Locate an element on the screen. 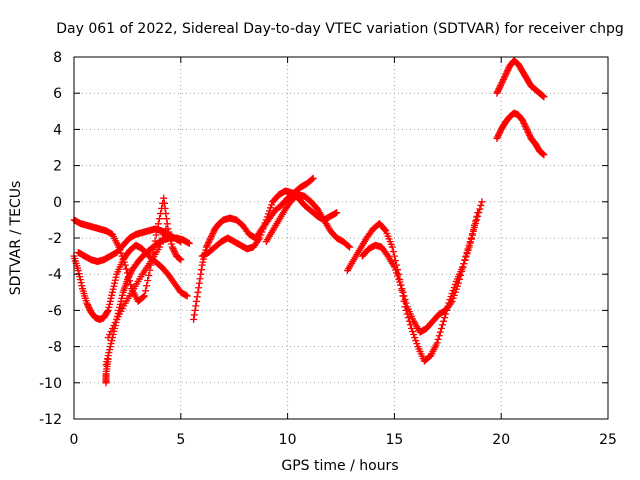  y-tick-label: 4 is located at coordinates (57, 130).